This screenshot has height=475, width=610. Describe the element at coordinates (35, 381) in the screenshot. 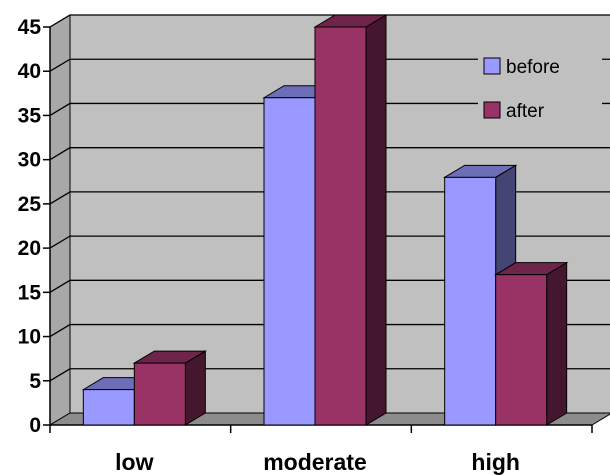

I see `y-tick-label: 5` at that location.